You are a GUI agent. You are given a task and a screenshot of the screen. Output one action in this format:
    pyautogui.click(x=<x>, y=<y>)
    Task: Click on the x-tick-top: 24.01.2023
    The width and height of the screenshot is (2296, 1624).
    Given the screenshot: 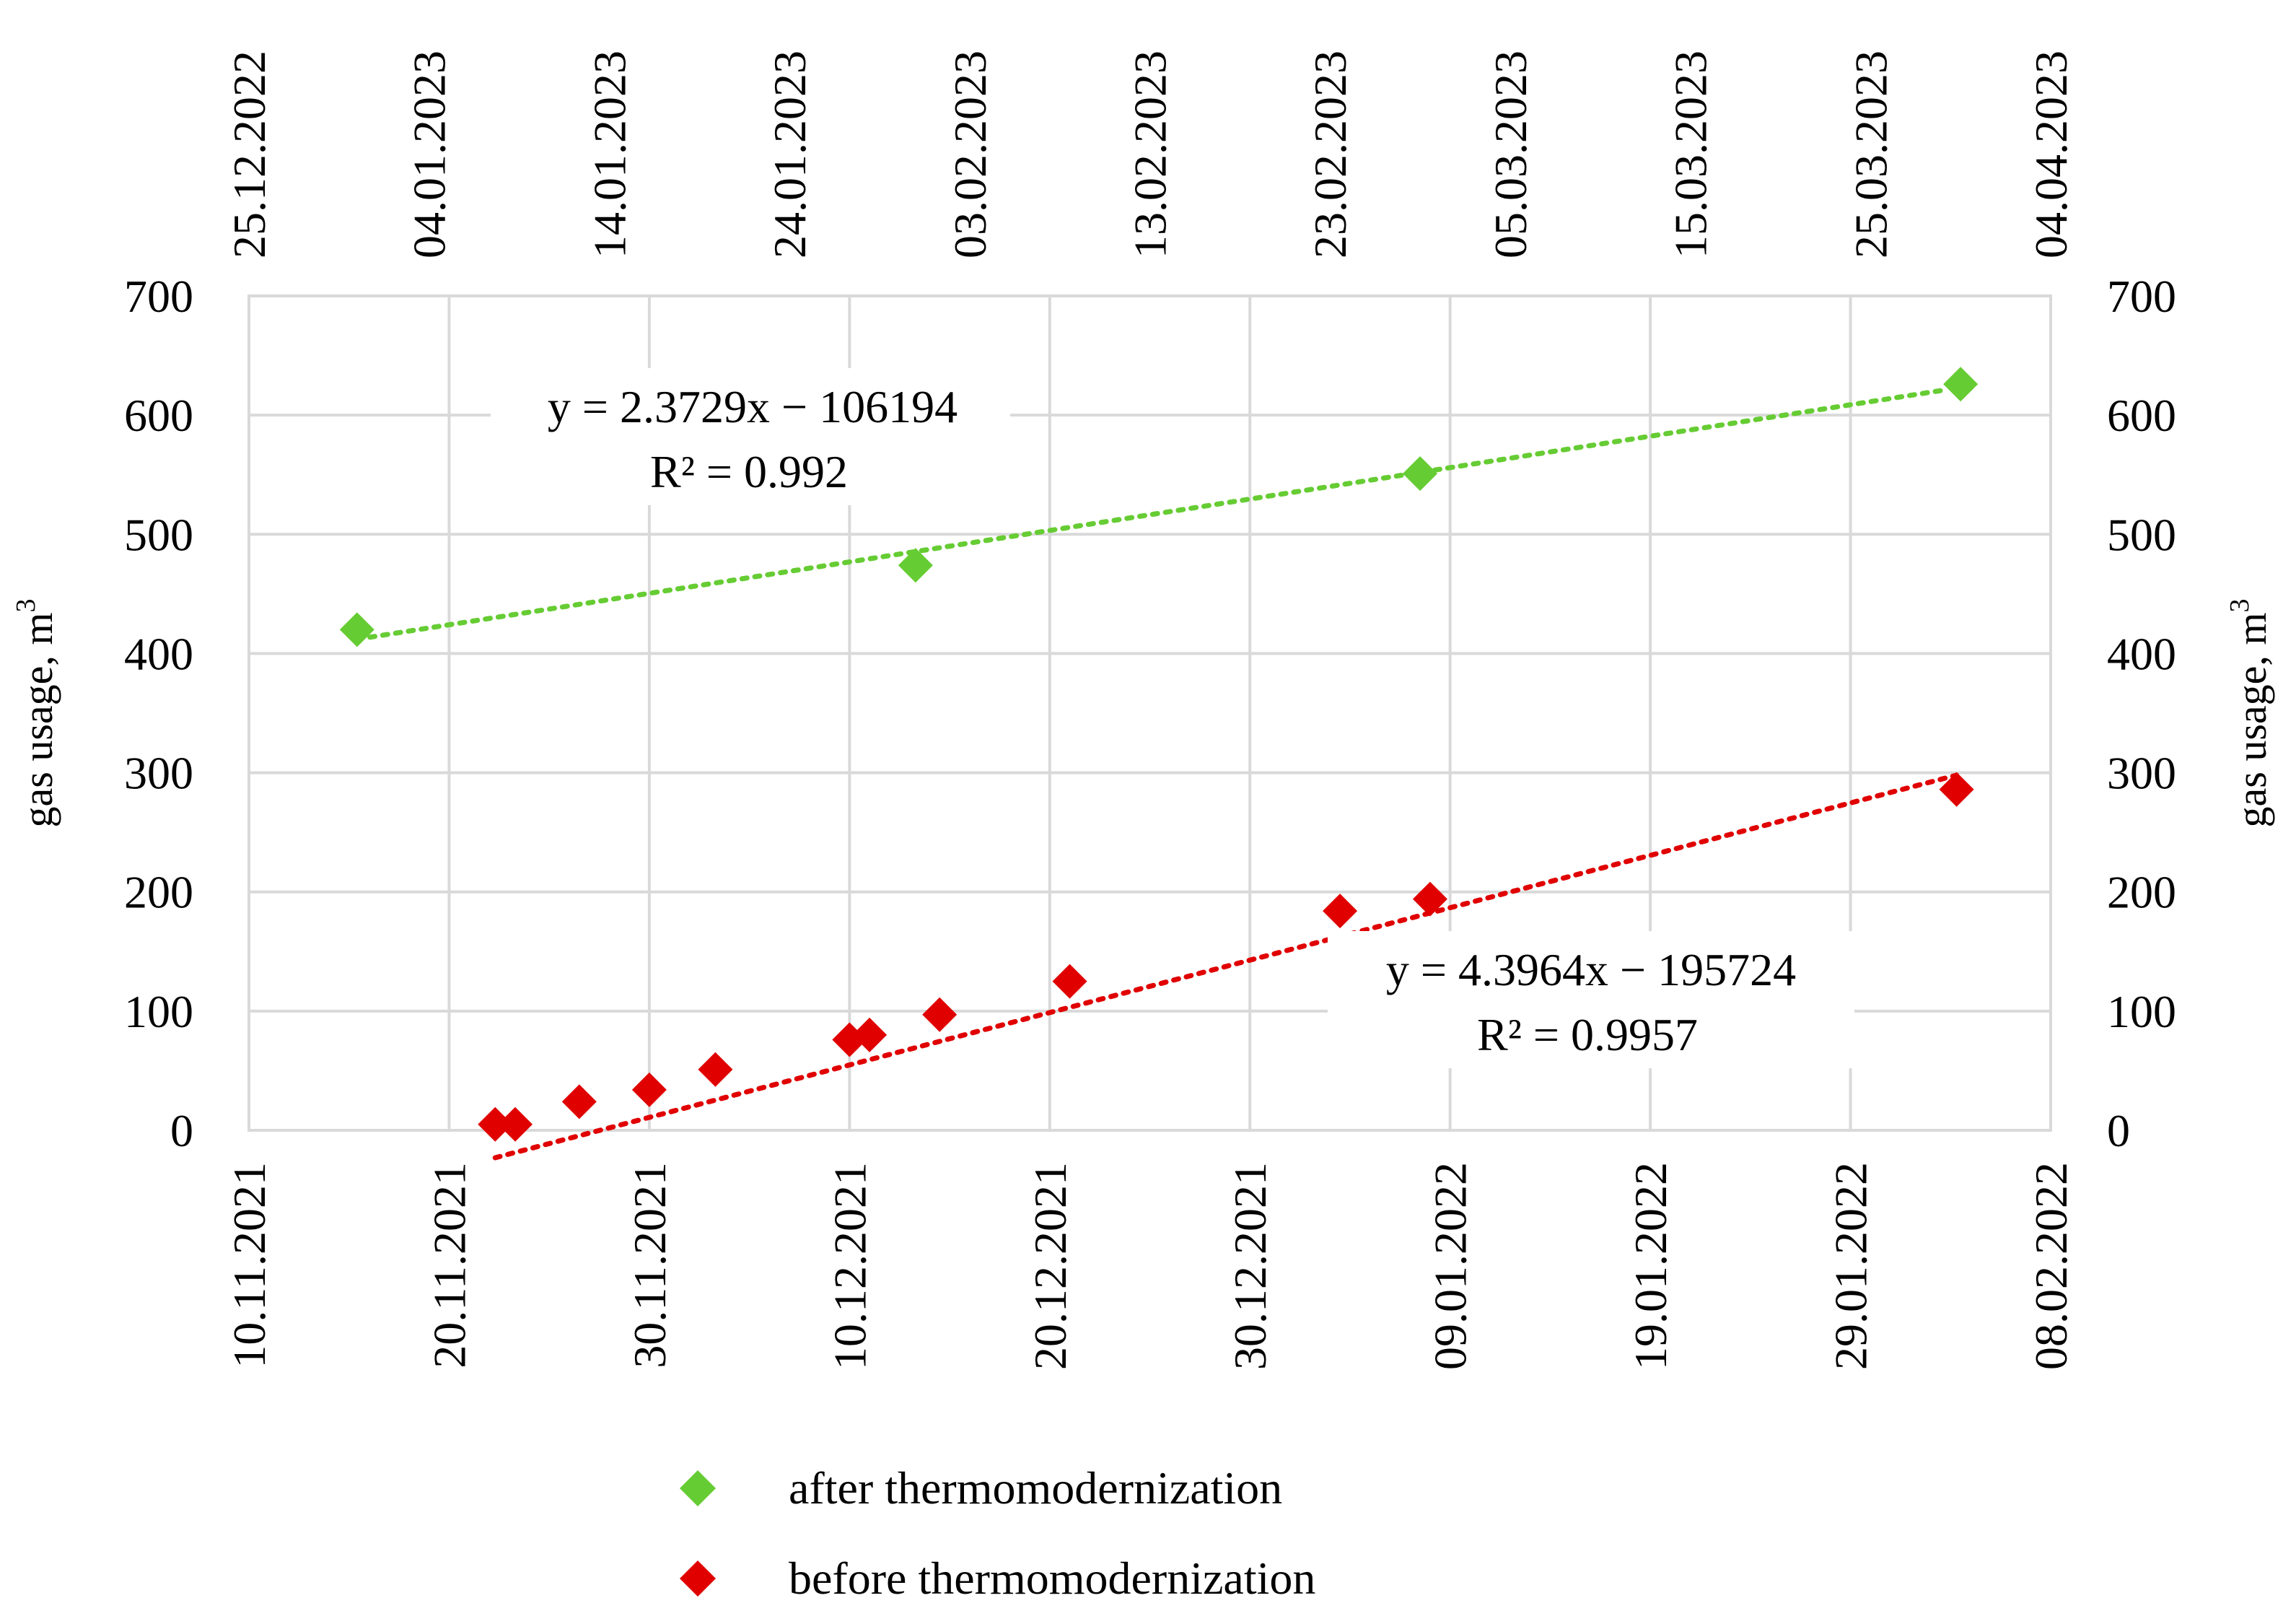 What is the action you would take?
    pyautogui.click(x=790, y=154)
    